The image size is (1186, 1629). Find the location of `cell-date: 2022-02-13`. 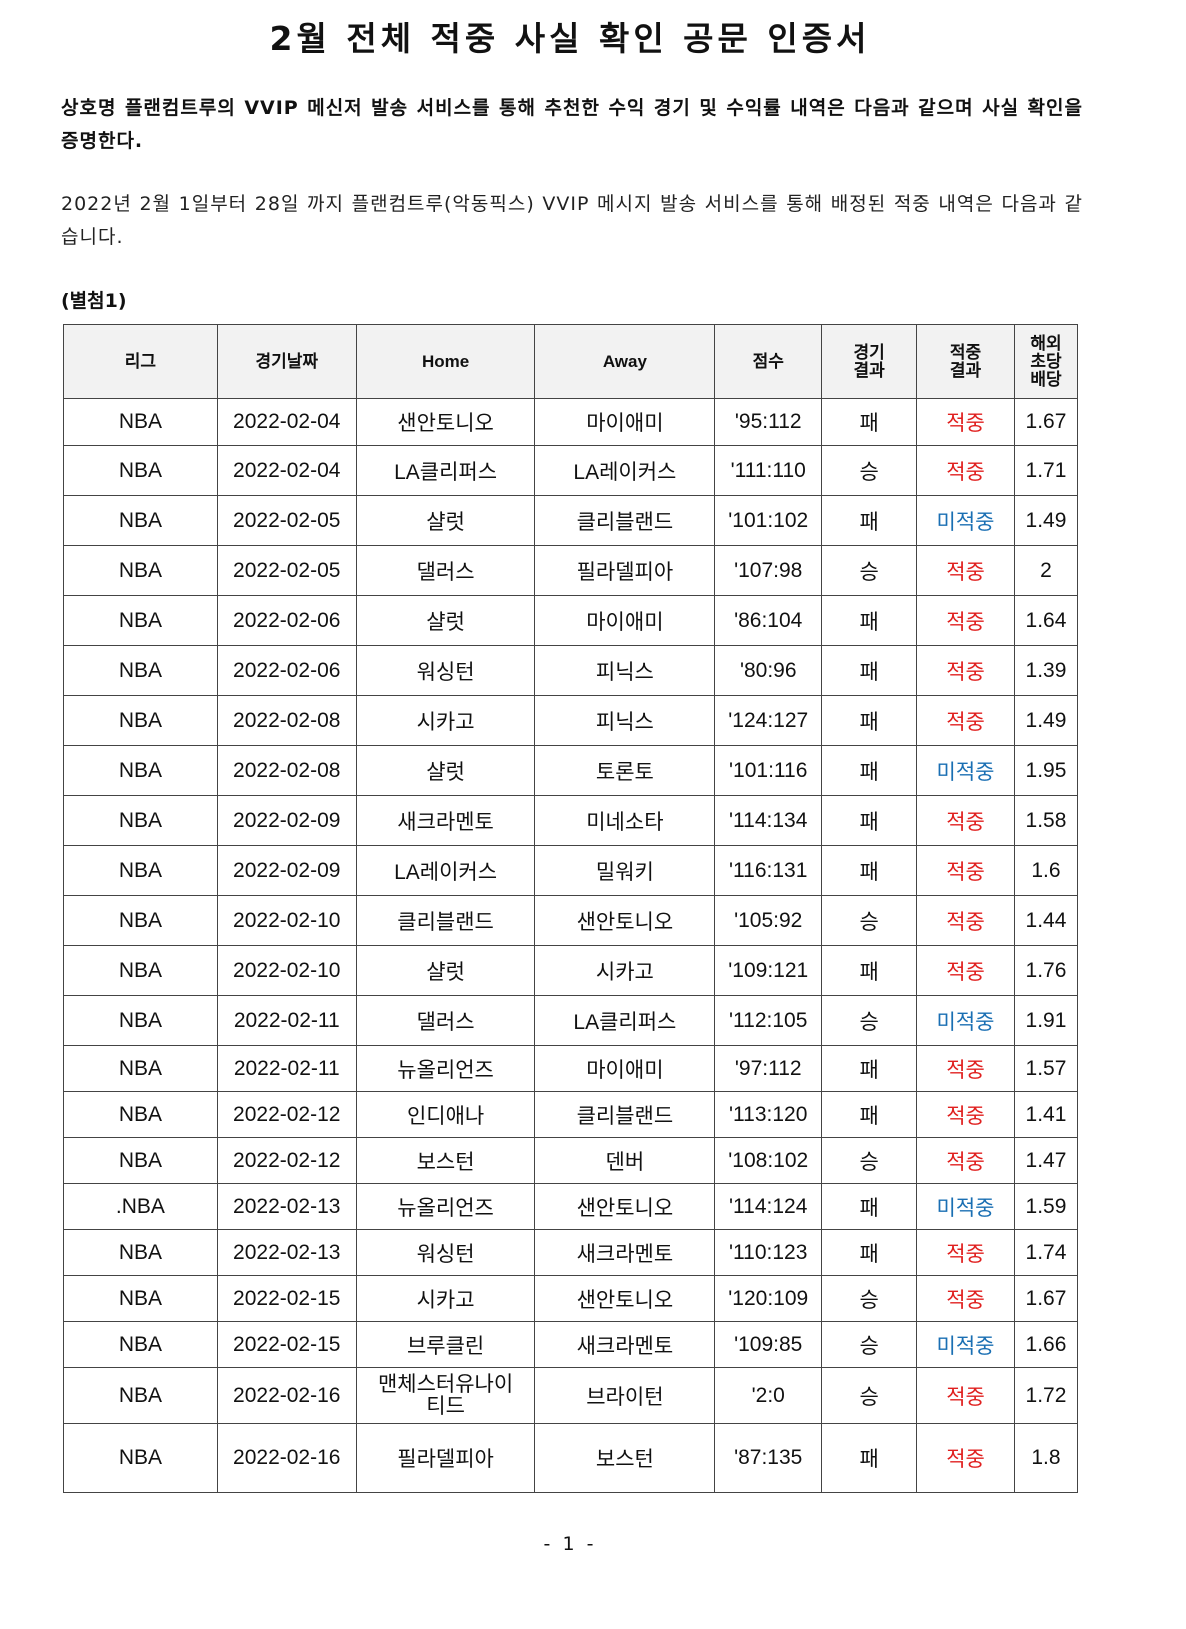

cell-date: 2022-02-13 is located at coordinates (286, 1206).